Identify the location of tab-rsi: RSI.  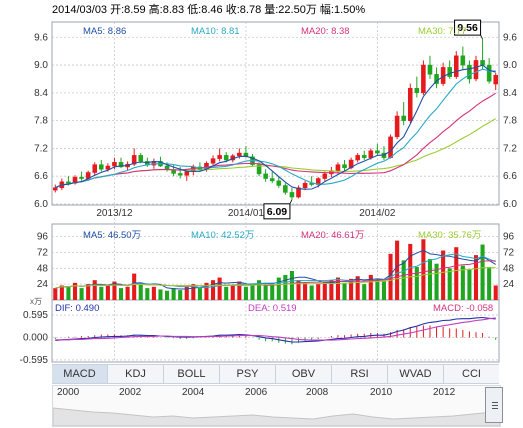
(360, 374).